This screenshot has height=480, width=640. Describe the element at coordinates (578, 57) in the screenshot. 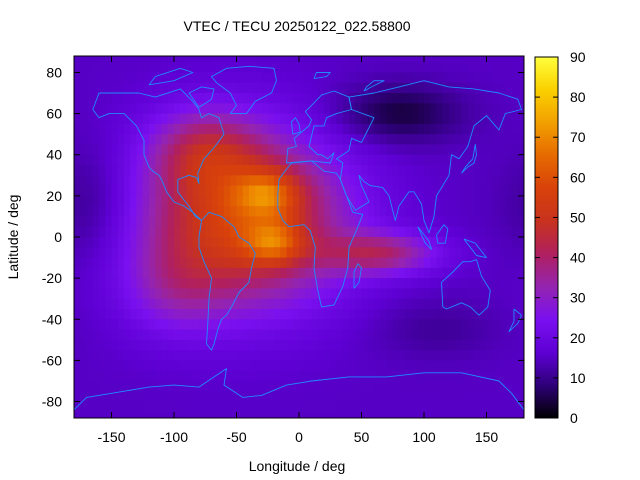

I see `colorbar-tick-label: 90` at that location.